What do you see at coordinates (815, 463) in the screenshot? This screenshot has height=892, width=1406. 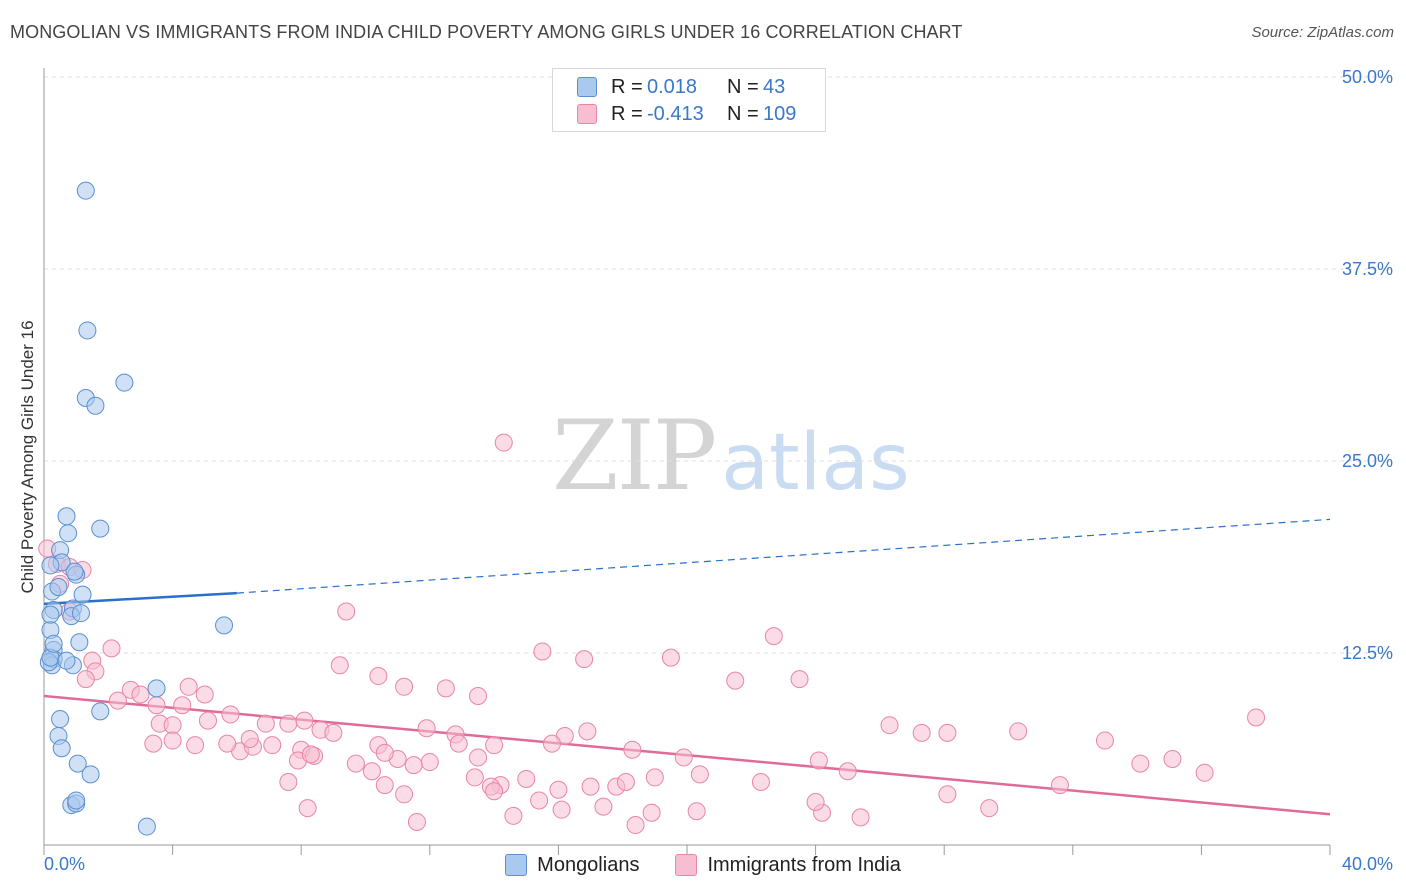 I see `watermark-atlas: atlas` at bounding box center [815, 463].